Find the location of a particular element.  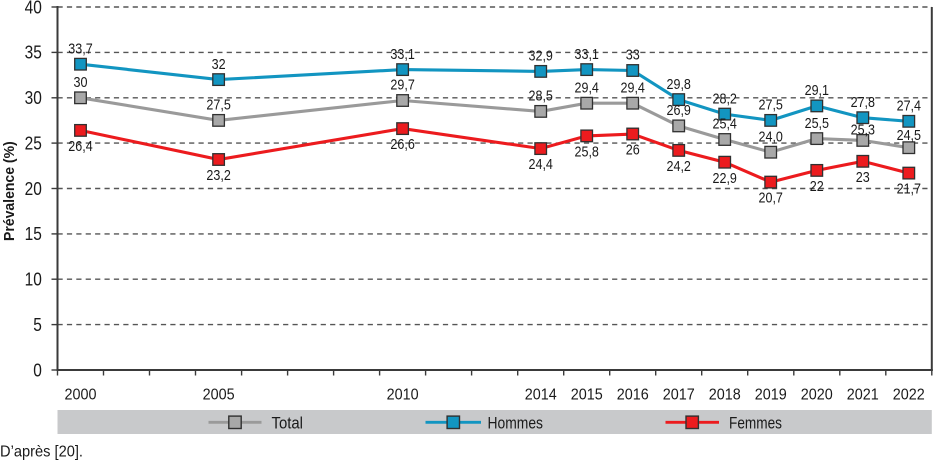

svg-text: 40 is located at coordinates (33, 8).